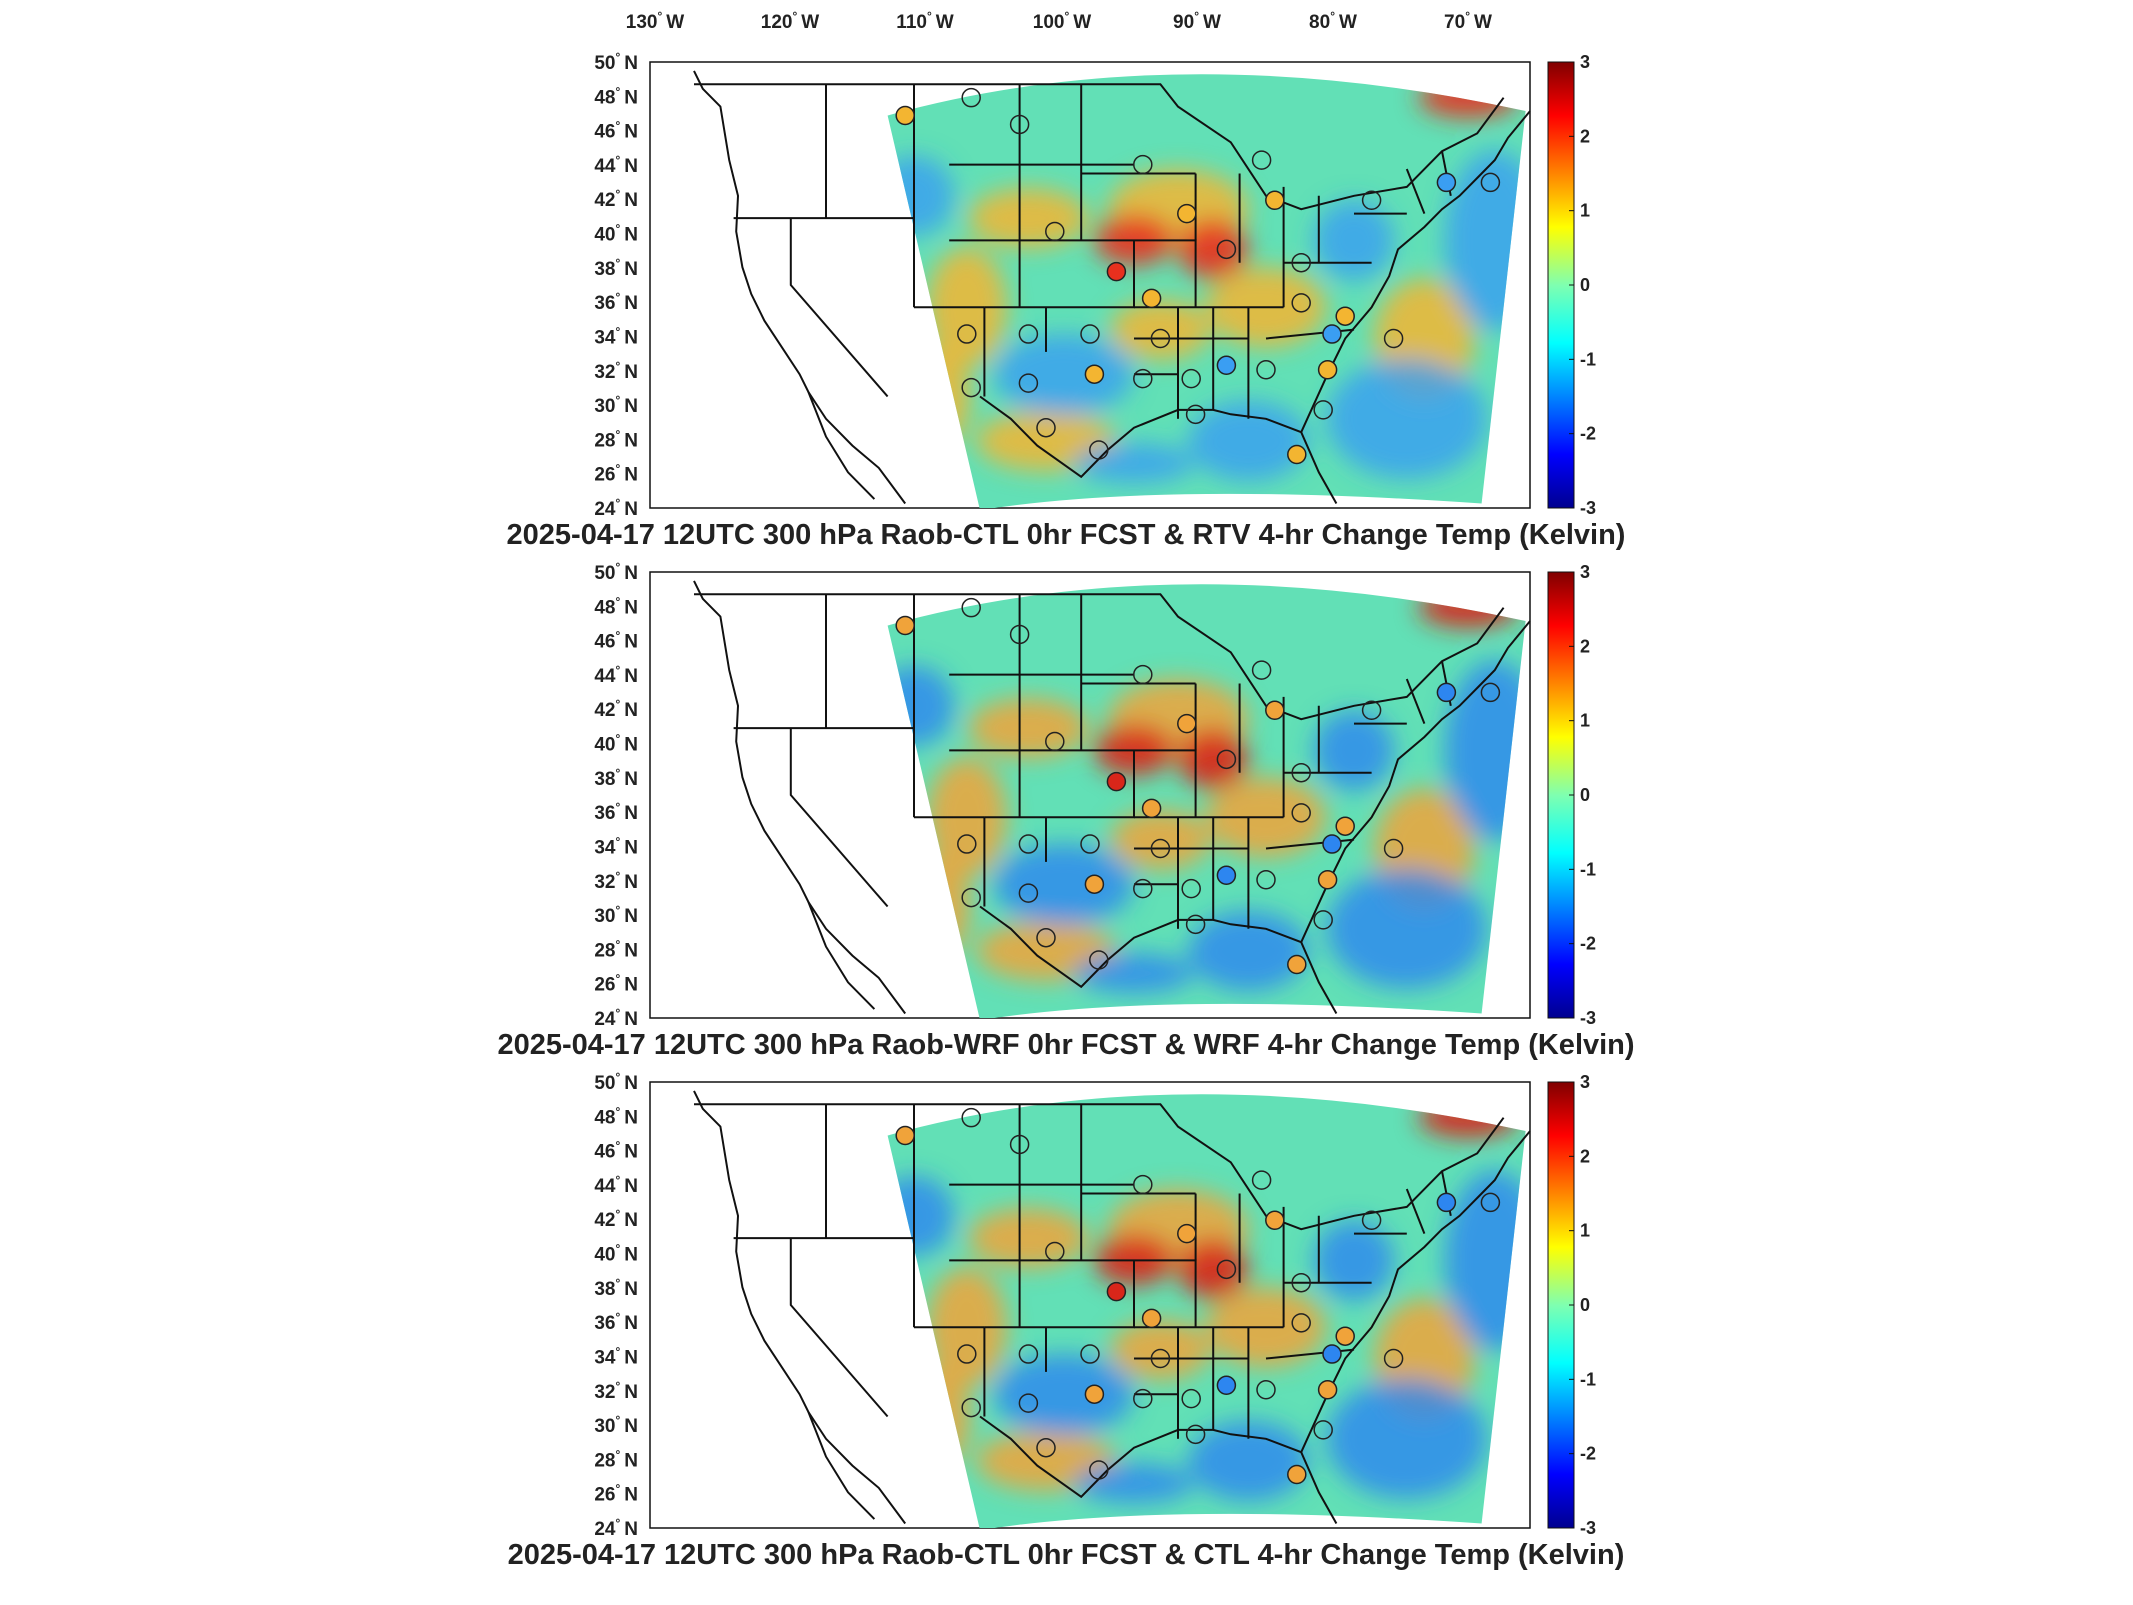  Describe the element at coordinates (616, 1356) in the screenshot. I see `lat-label-34: 34° N` at that location.